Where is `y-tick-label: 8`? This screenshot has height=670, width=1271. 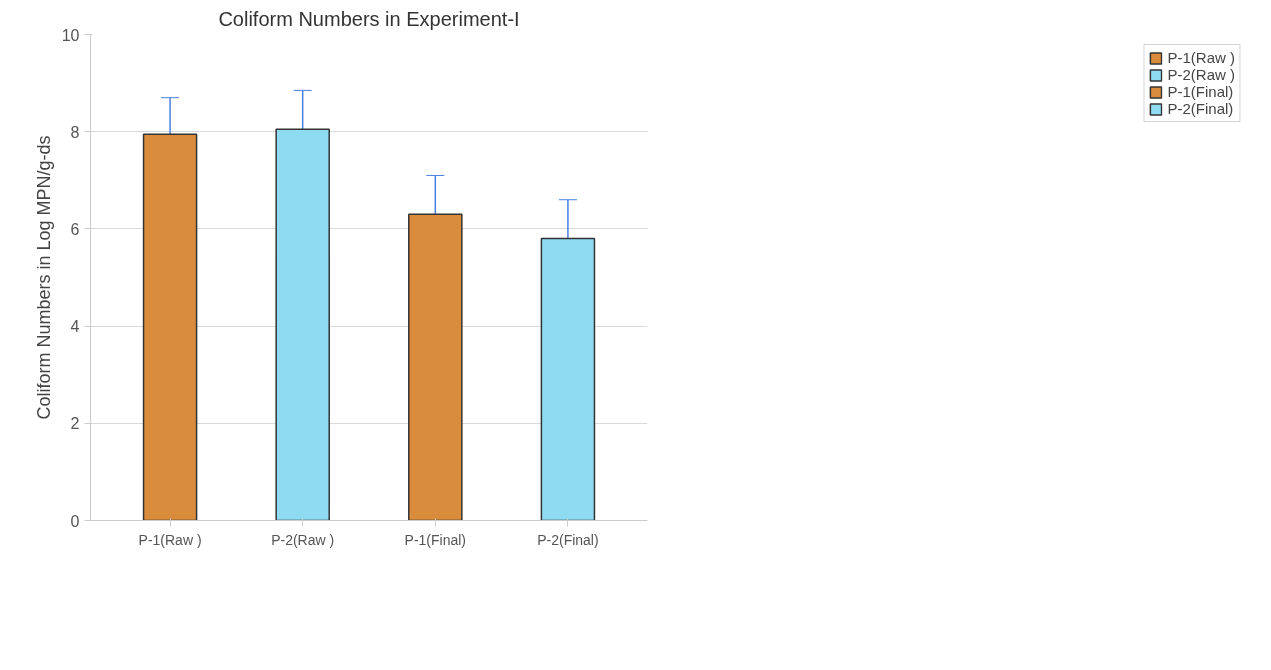
y-tick-label: 8 is located at coordinates (75, 132).